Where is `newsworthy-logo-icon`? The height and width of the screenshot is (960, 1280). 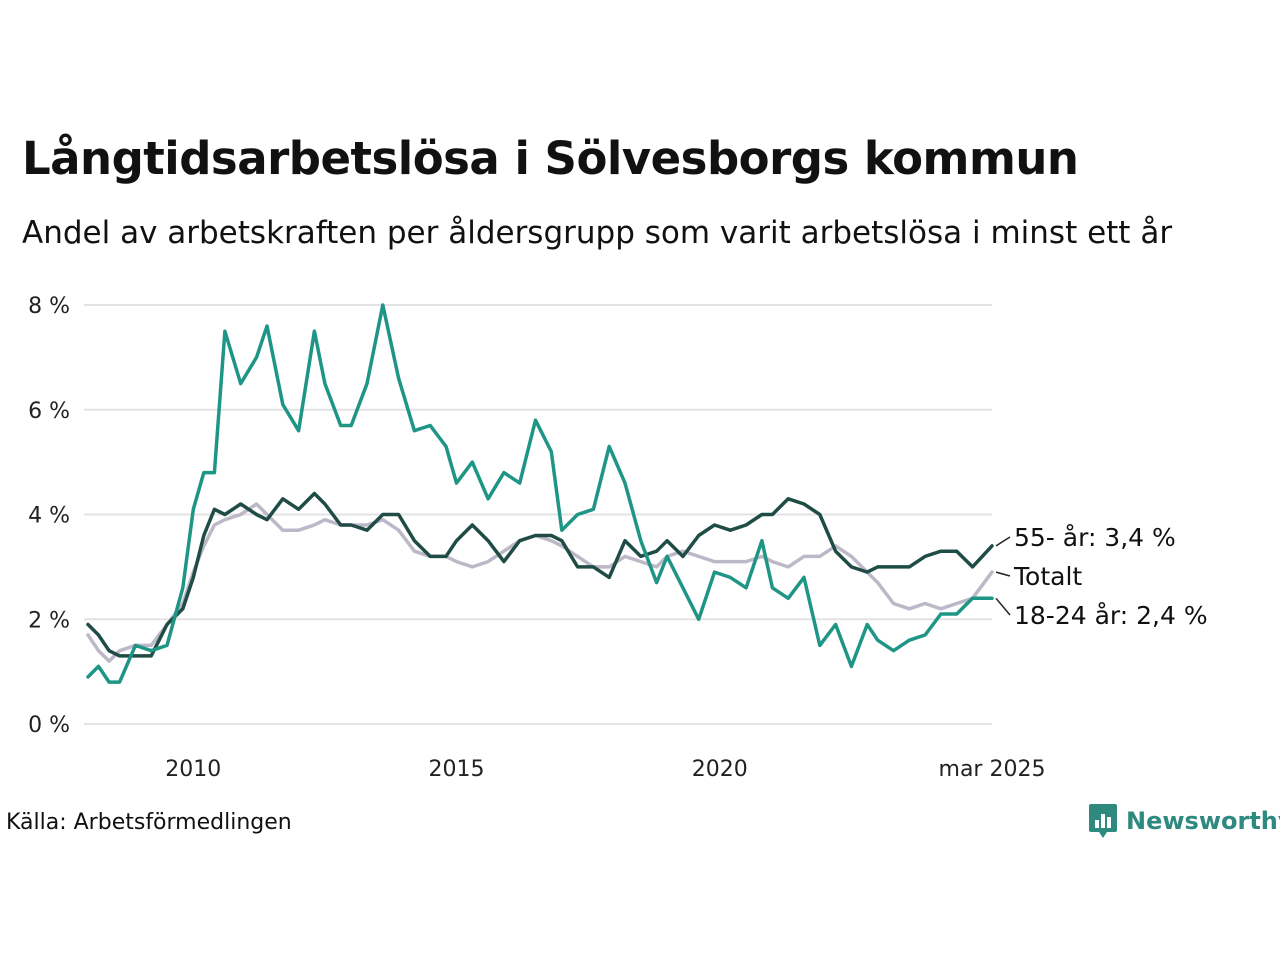 newsworthy-logo-icon is located at coordinates (1103, 821).